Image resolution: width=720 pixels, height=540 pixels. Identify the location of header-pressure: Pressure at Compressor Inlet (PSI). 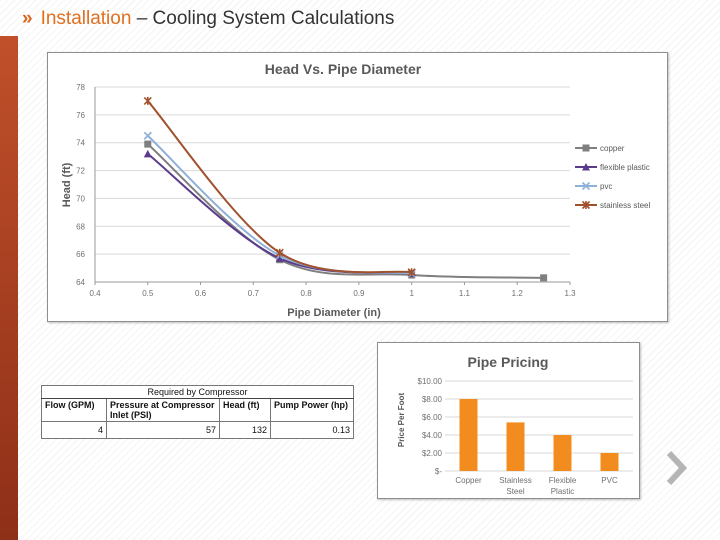
(163, 410).